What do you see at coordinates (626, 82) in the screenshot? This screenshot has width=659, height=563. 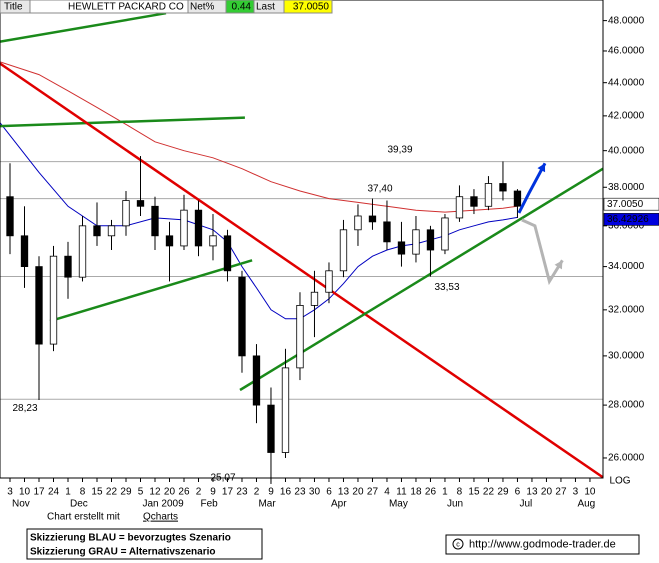 I see `y-tick-label: 44.0000` at bounding box center [626, 82].